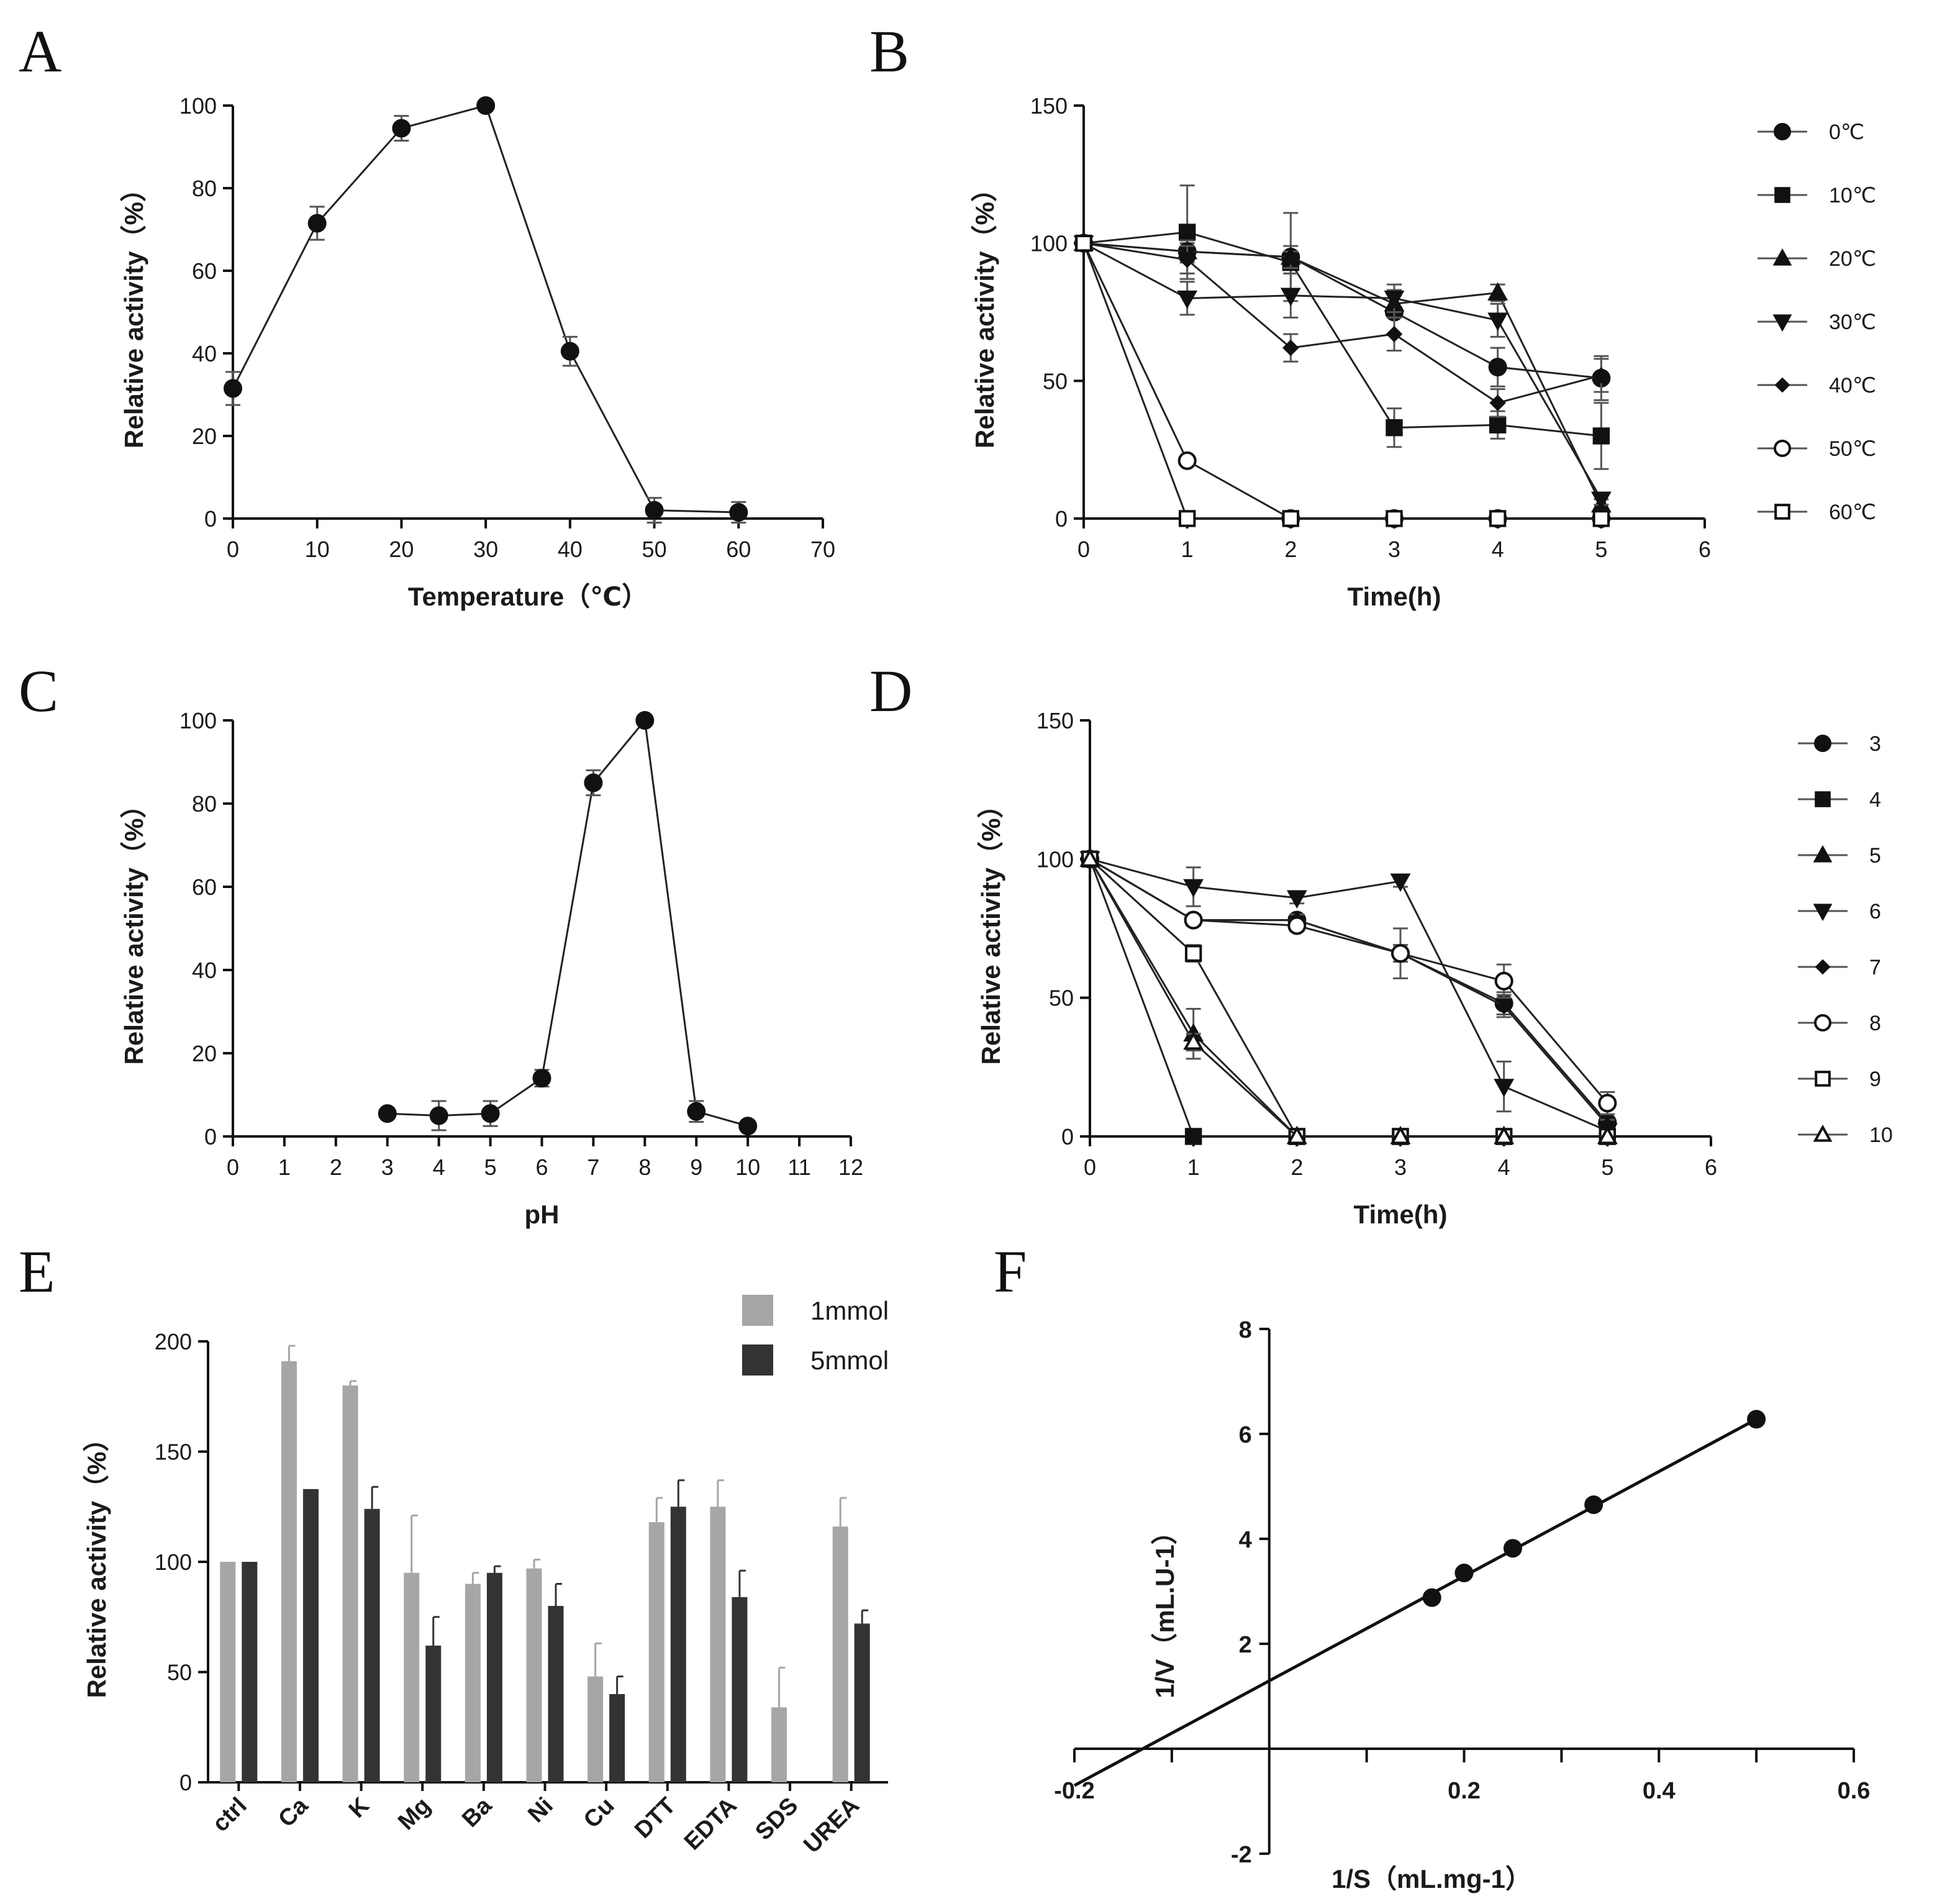 This screenshot has height=1904, width=1937. Describe the element at coordinates (204, 887) in the screenshot. I see `c-y-tick-label: 60` at that location.